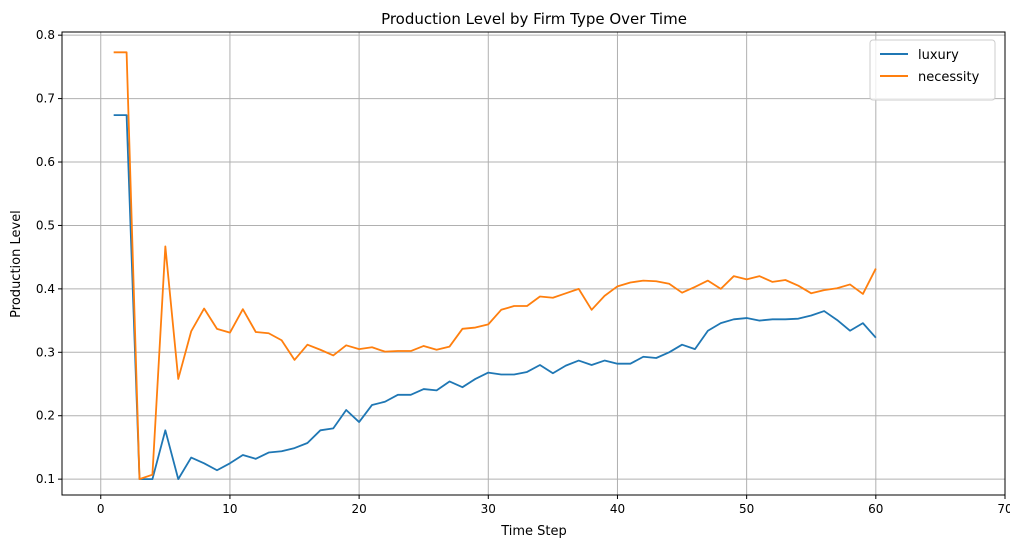 This screenshot has width=1010, height=547. Describe the element at coordinates (553, 505) in the screenshot. I see `x-axis-ticks: 0 10 20 30 40 50 60 70` at that location.